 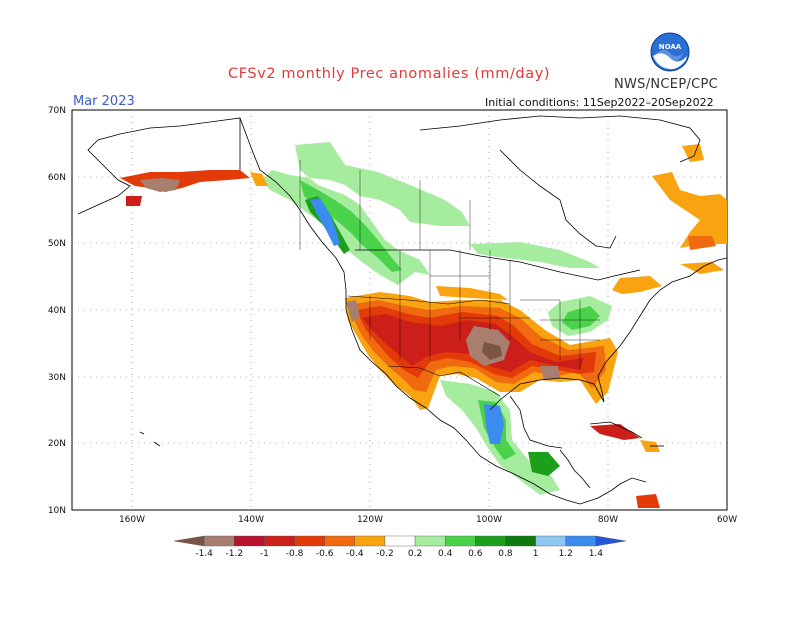 I want to click on wet-anomaly-mexico-blue, so click(x=494, y=424).